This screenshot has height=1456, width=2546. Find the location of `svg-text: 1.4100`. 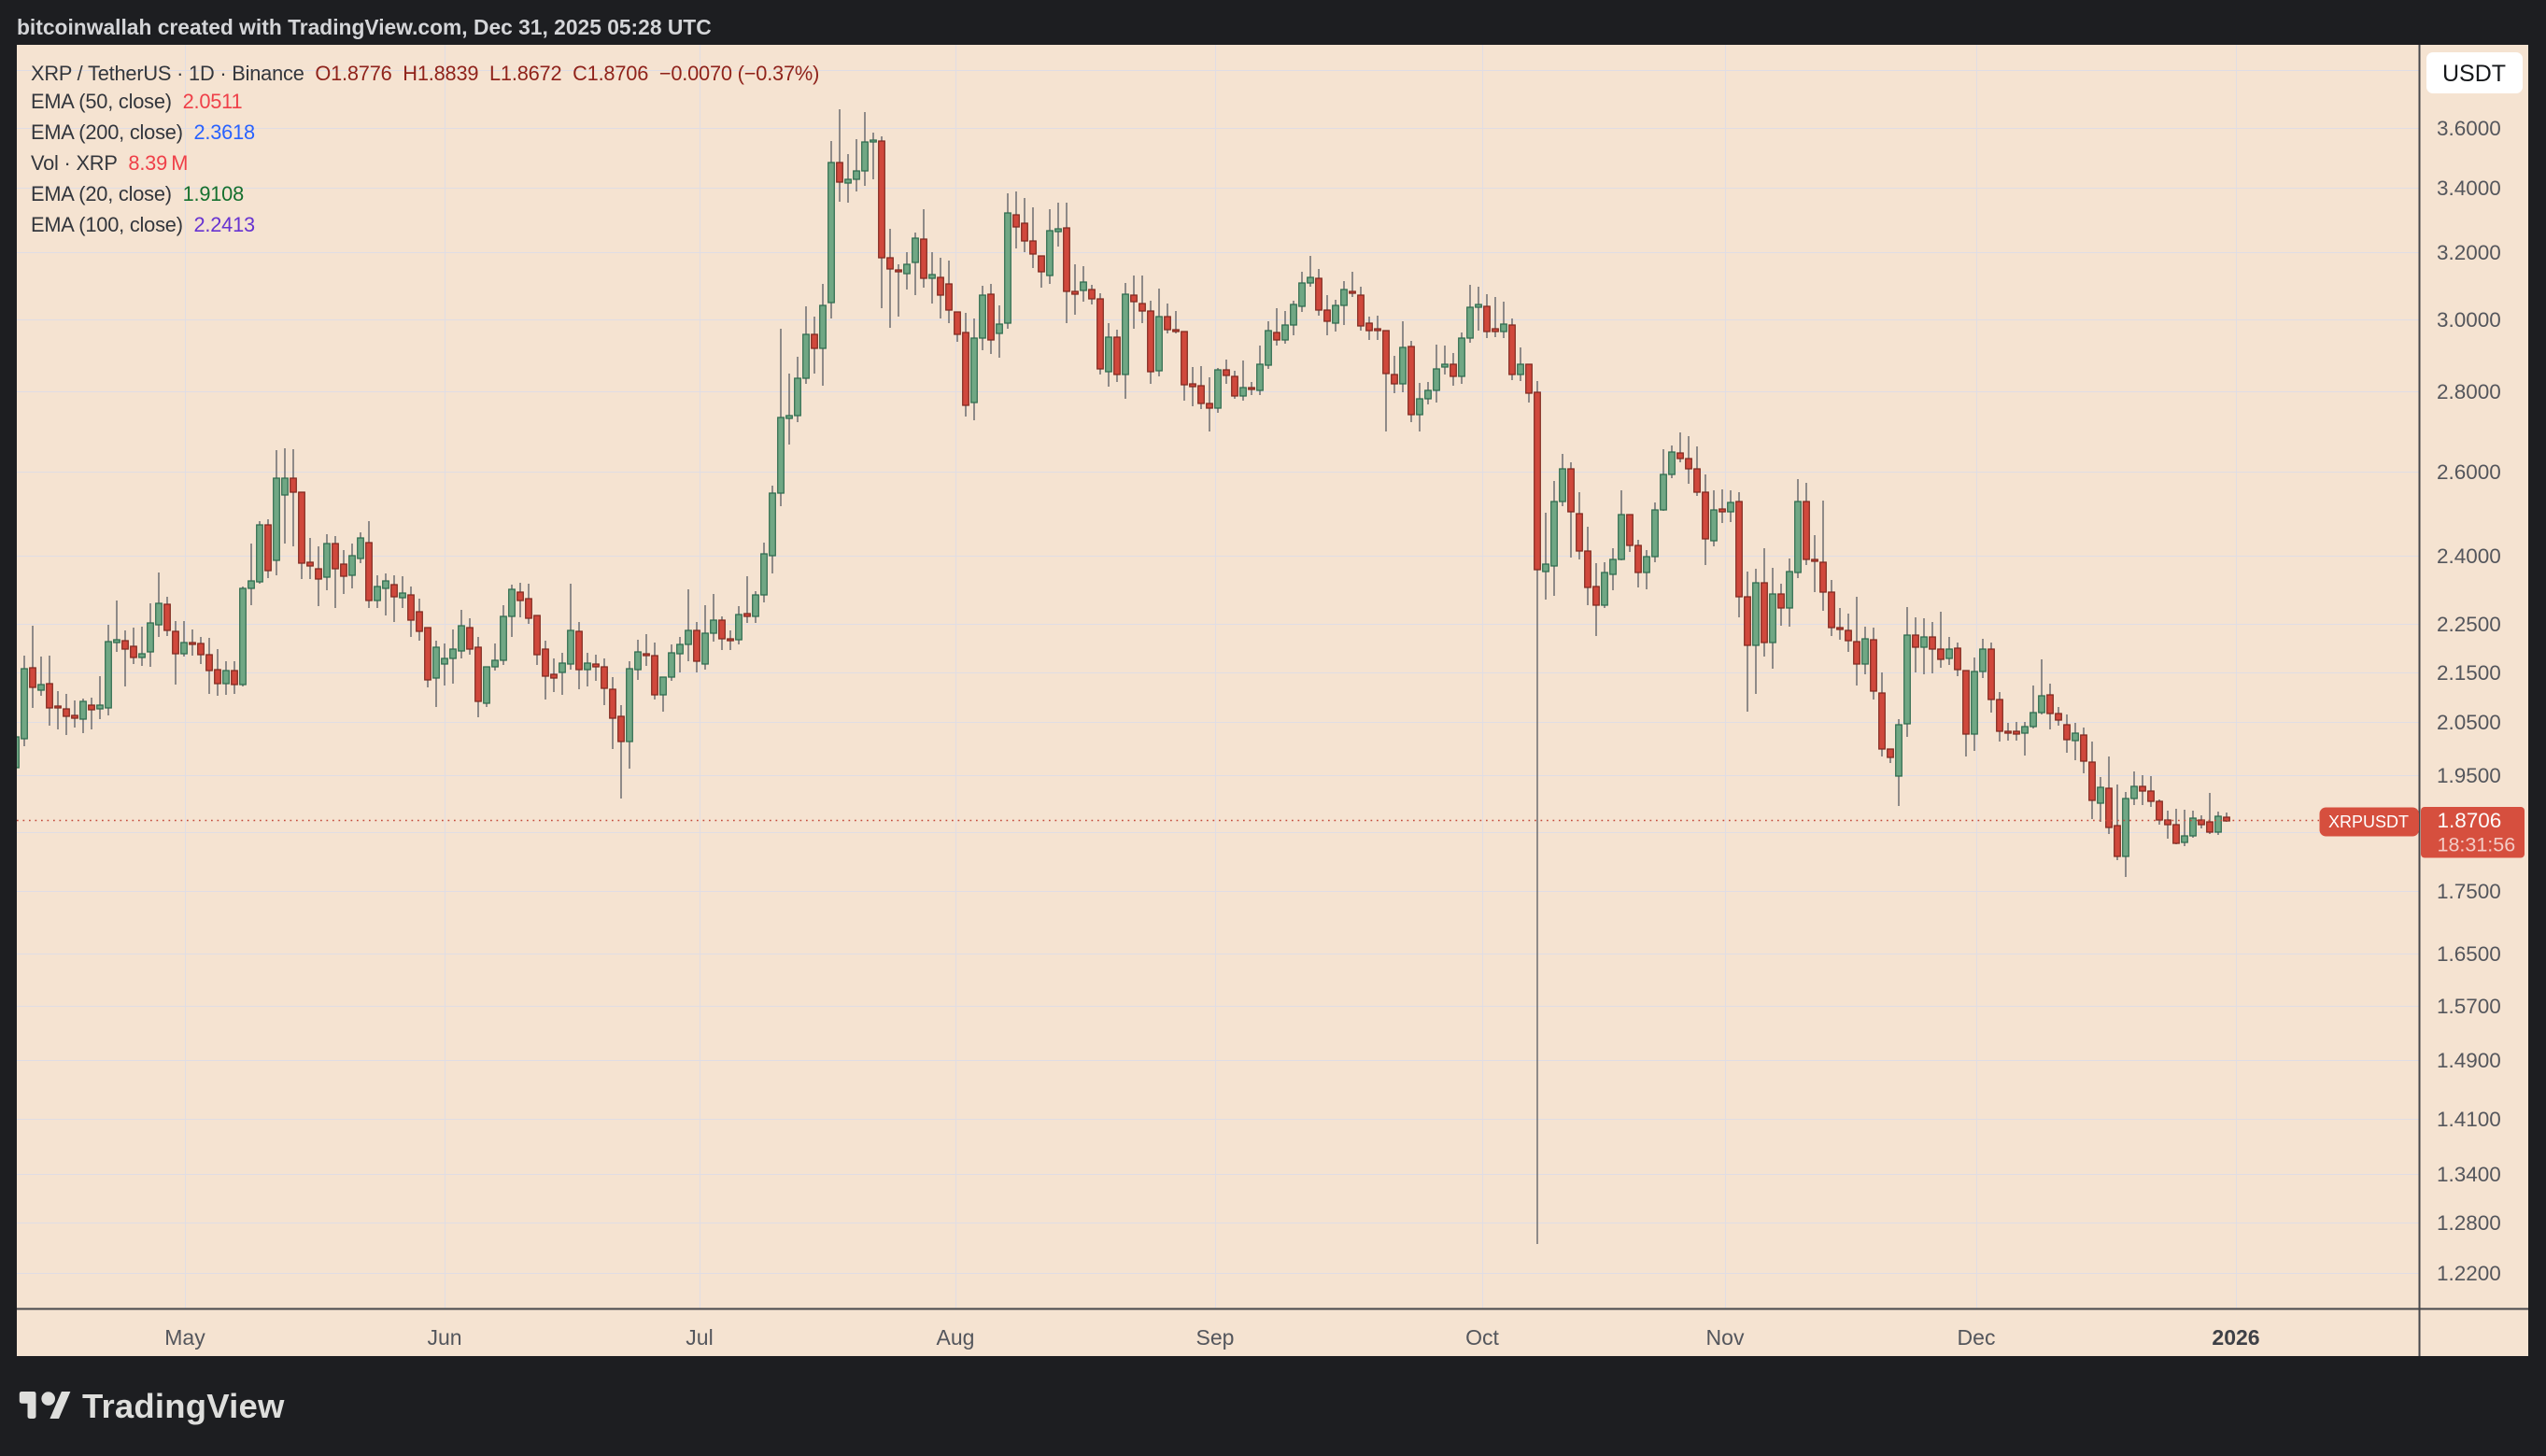

svg-text: 1.4100 is located at coordinates (2469, 1119).